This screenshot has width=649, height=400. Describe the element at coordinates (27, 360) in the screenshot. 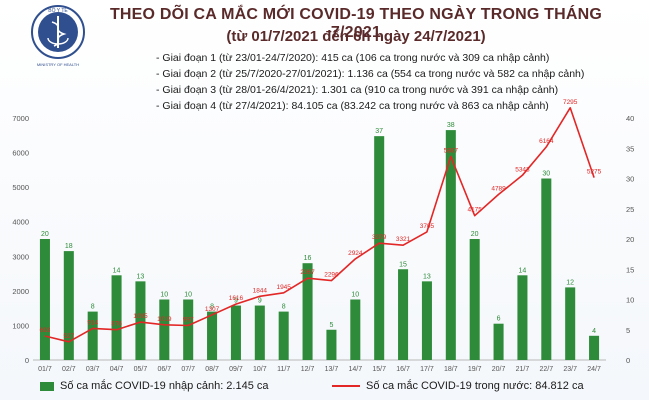

I see `y-left-tick-label: 0` at that location.